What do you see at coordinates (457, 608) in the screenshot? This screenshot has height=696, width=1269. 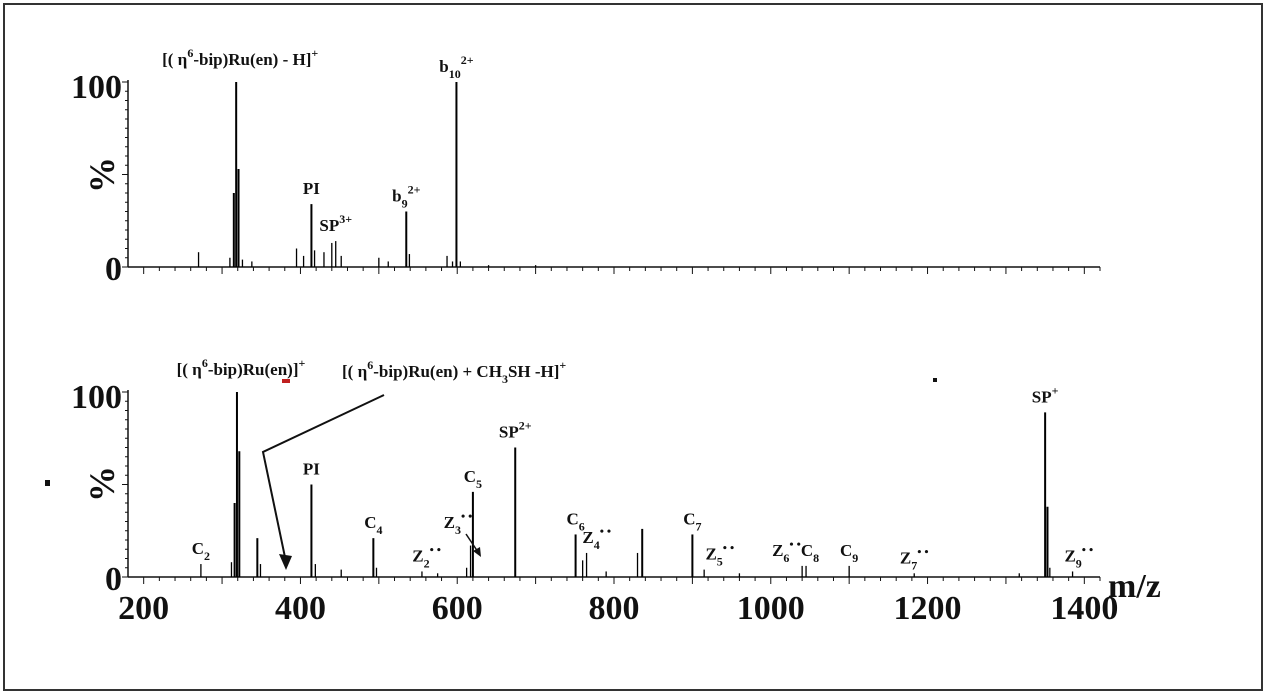 I see `x-tick-label-600: 600` at bounding box center [457, 608].